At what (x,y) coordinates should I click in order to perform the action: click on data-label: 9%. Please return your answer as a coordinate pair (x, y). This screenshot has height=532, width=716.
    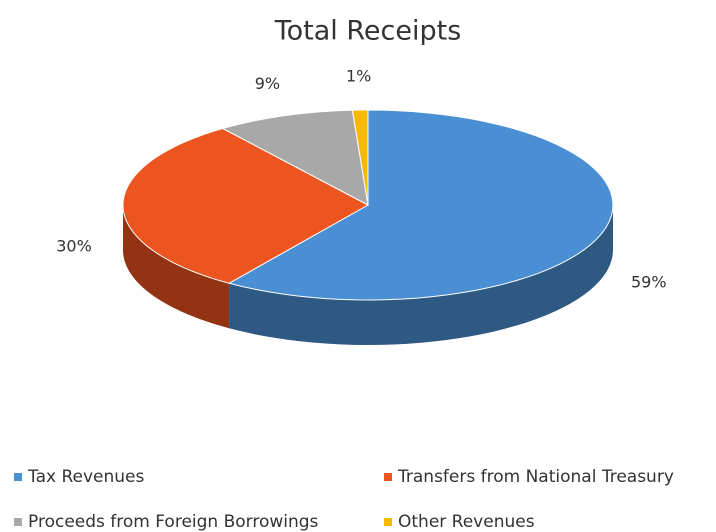
    Looking at the image, I should click on (267, 83).